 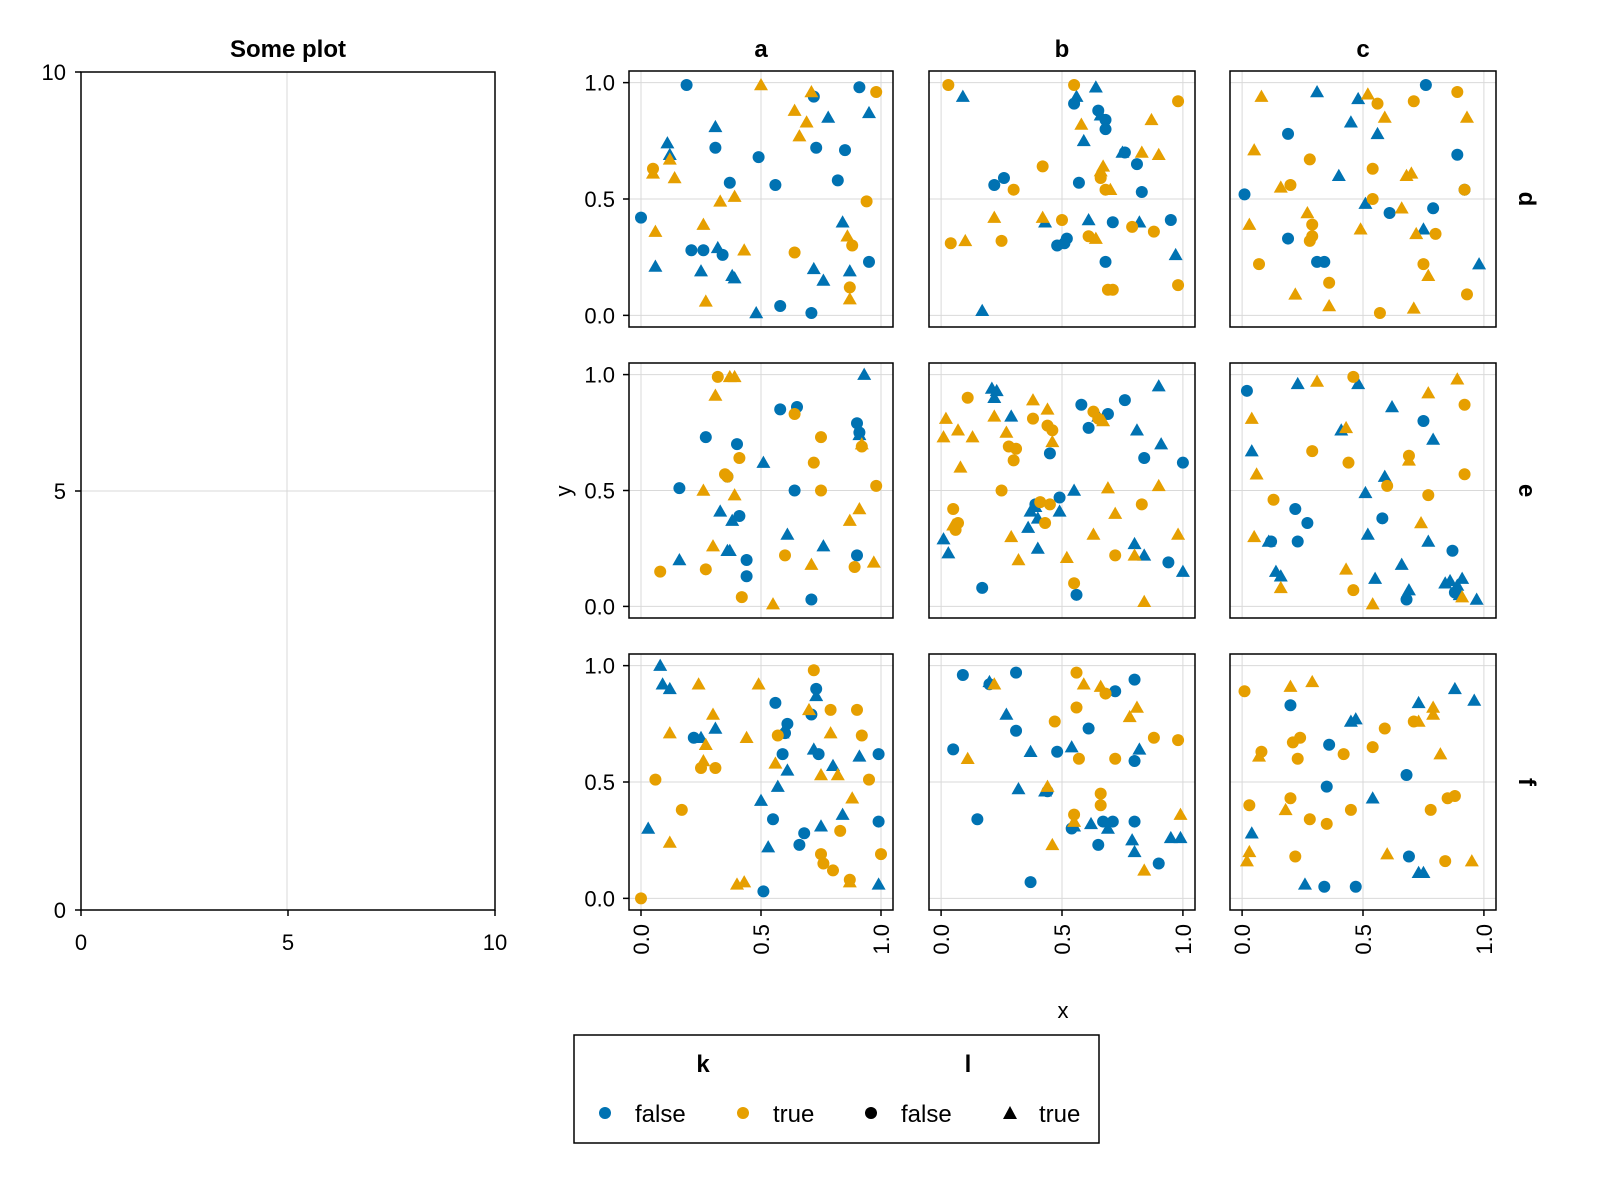 What do you see at coordinates (1063, 493) in the screenshot?
I see `points-b-e` at bounding box center [1063, 493].